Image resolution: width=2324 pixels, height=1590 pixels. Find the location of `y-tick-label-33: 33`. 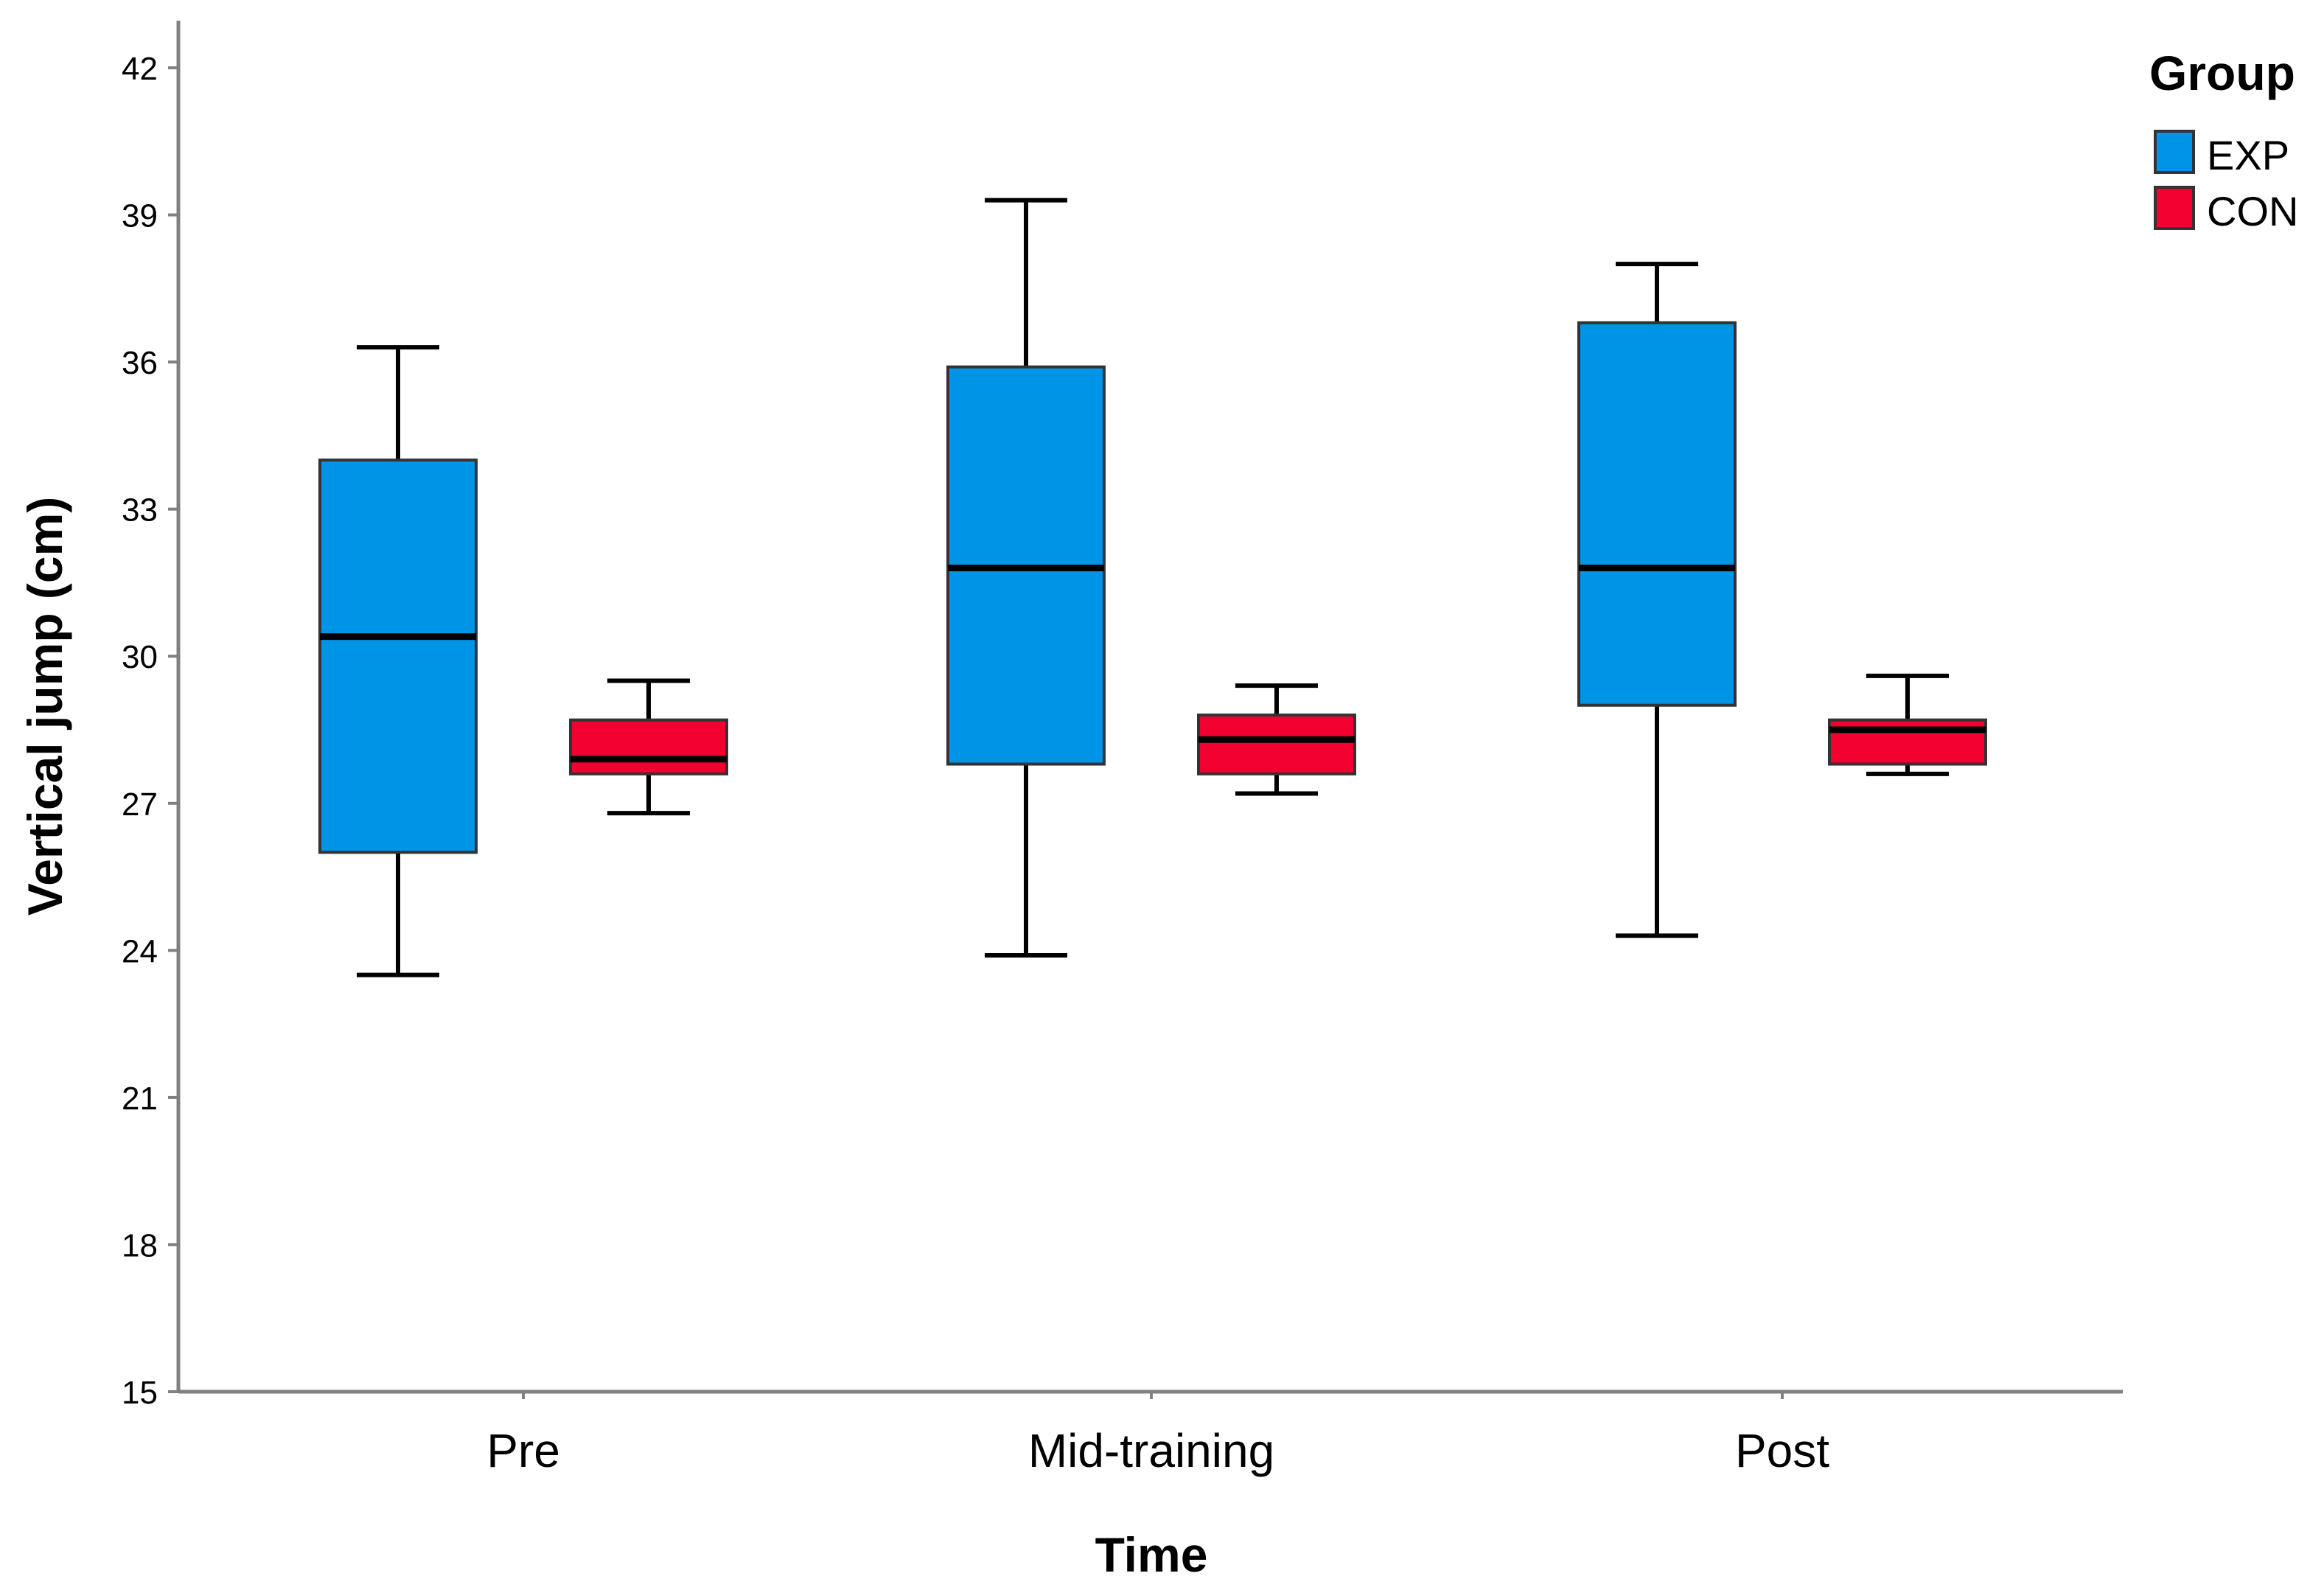

y-tick-label-33: 33 is located at coordinates (140, 510).